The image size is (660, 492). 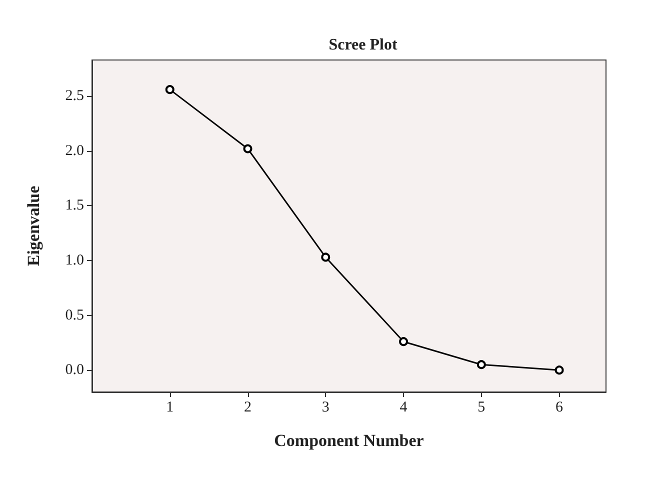 What do you see at coordinates (74, 315) in the screenshot?
I see `y-tick-label: 0.5` at bounding box center [74, 315].